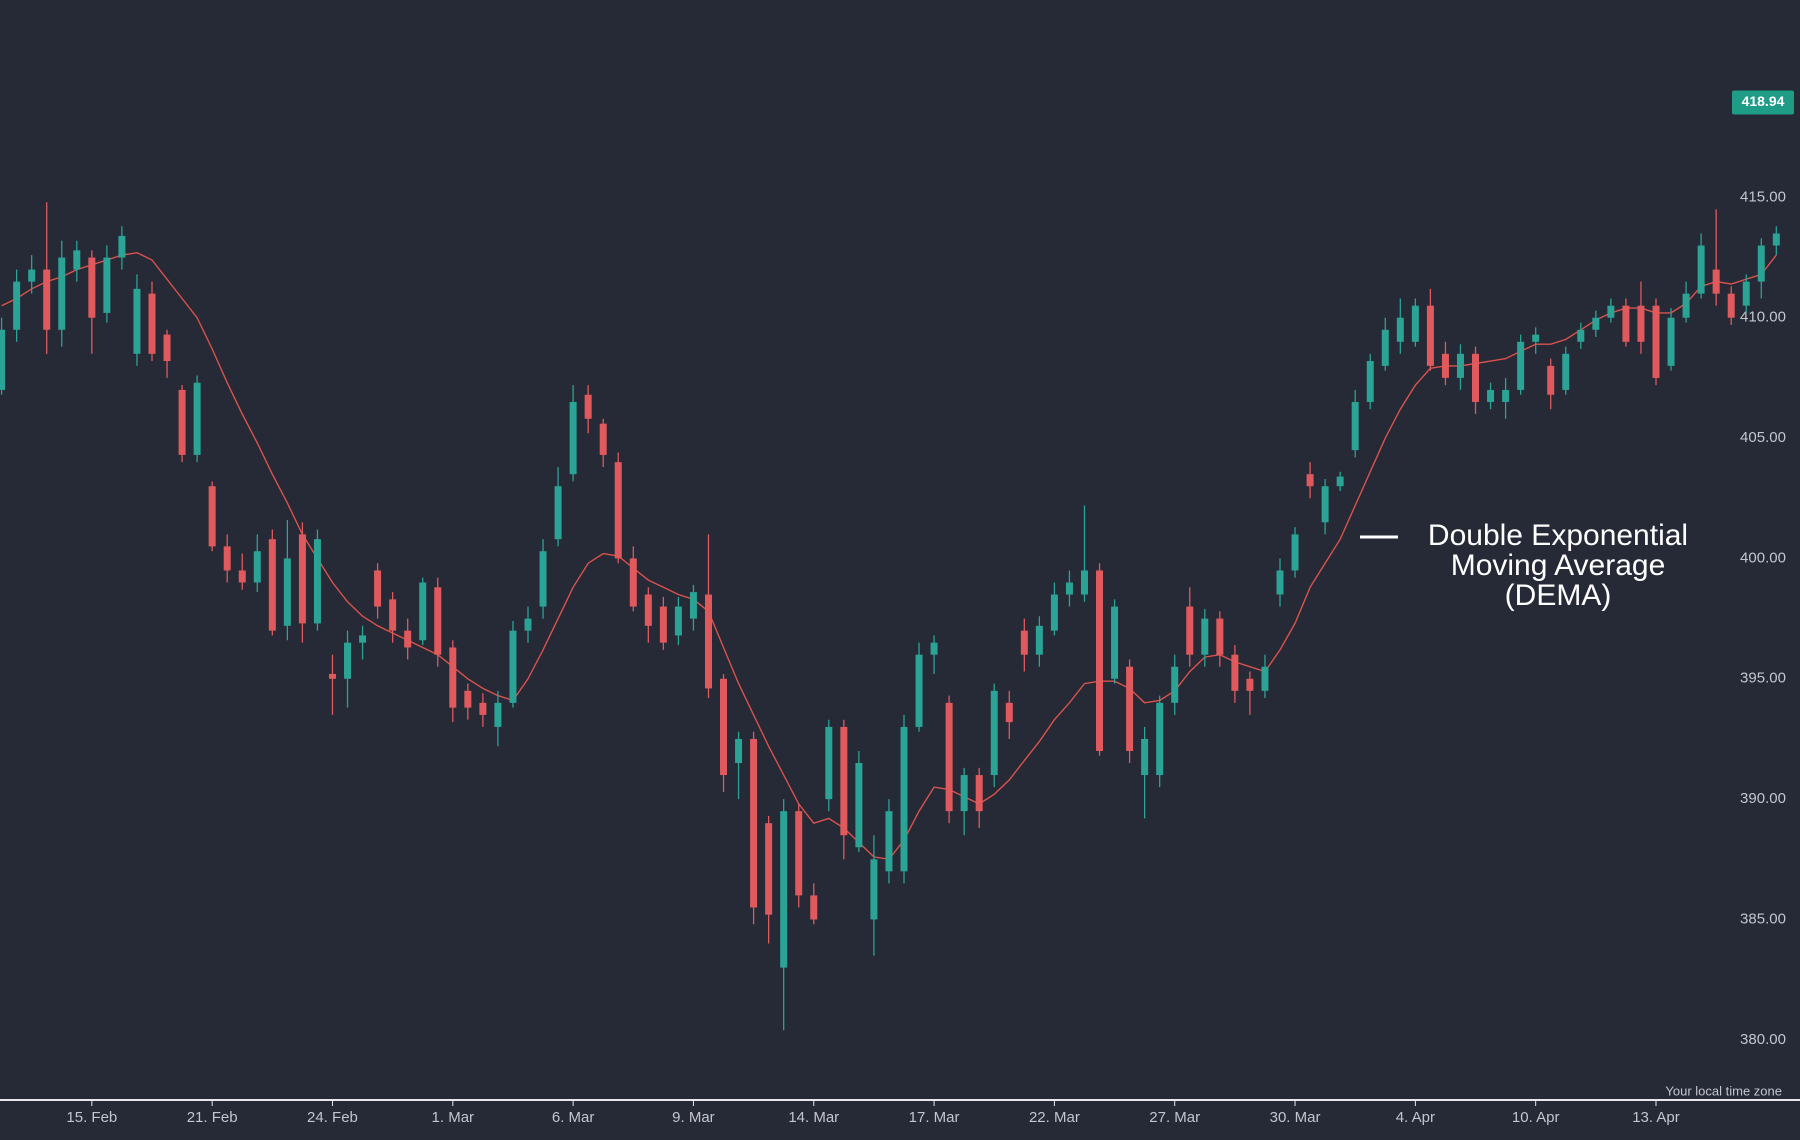  What do you see at coordinates (1536, 1117) in the screenshot?
I see `x-tick-label: 10. Apr` at bounding box center [1536, 1117].